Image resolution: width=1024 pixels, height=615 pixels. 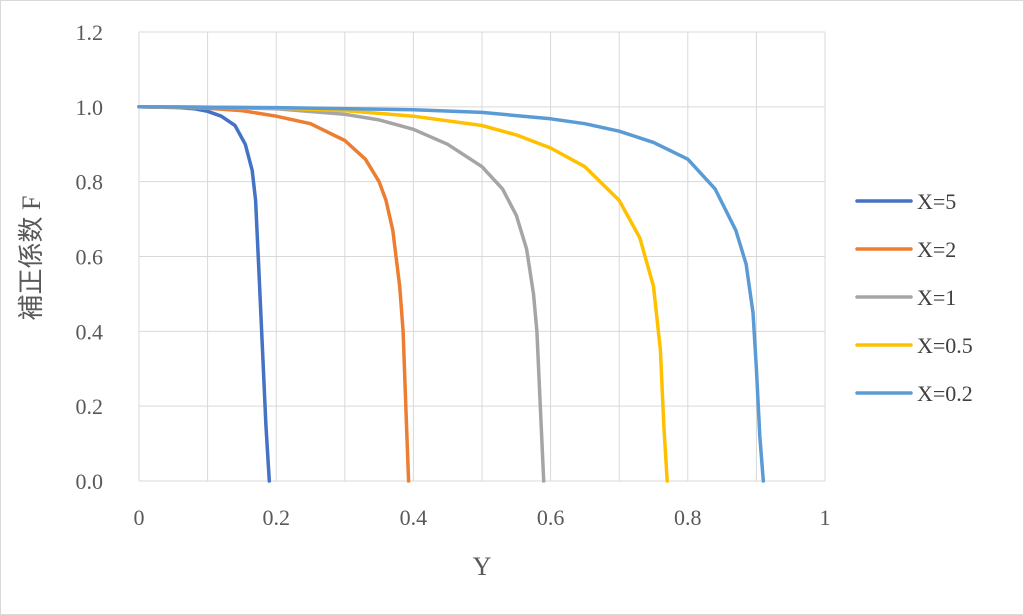 What do you see at coordinates (936, 297) in the screenshot?
I see `legend-label: X=1` at bounding box center [936, 297].